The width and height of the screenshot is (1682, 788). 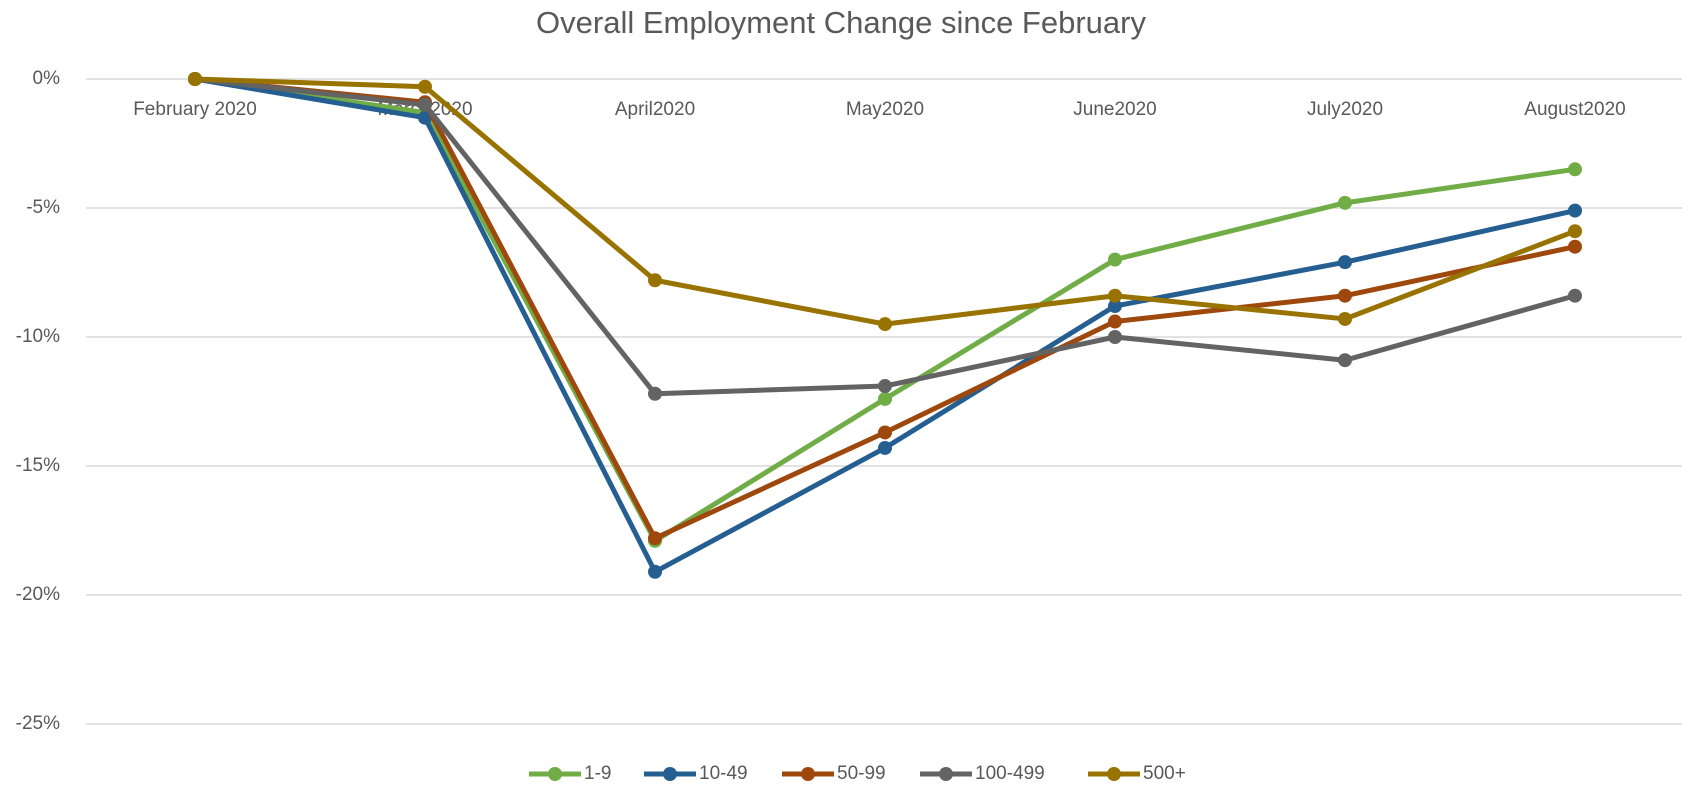 I want to click on chart-title: Overall Employment Change since February, so click(x=841, y=22).